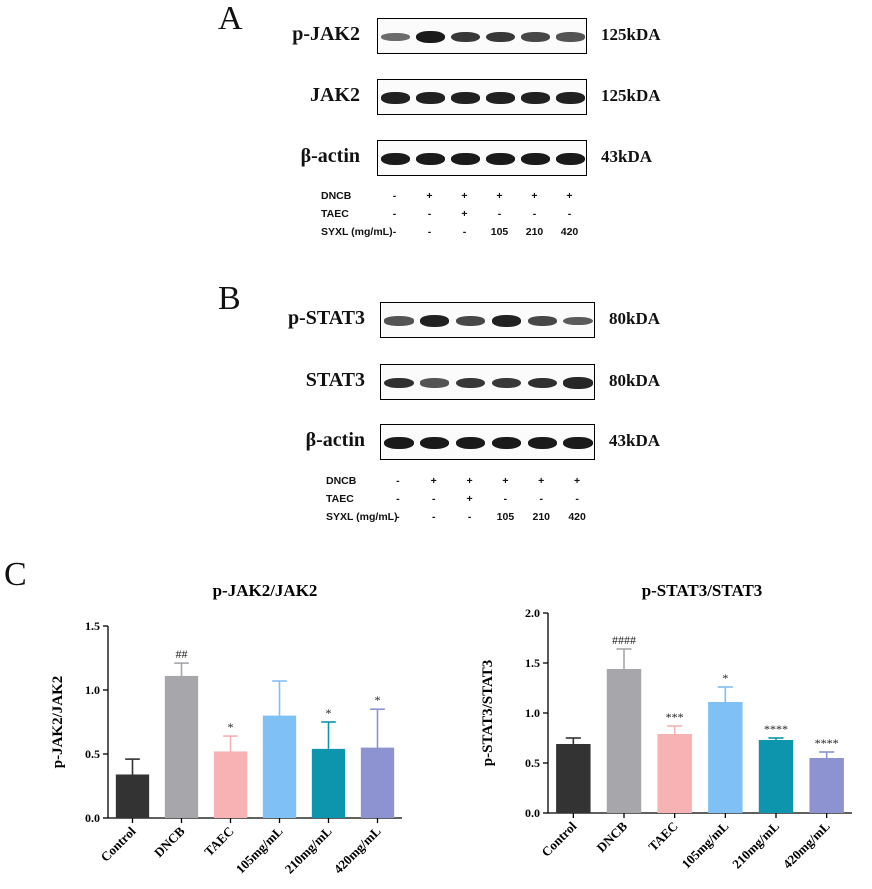 The width and height of the screenshot is (872, 889). Describe the element at coordinates (229, 298) in the screenshot. I see `panel-letter-b: B` at that location.